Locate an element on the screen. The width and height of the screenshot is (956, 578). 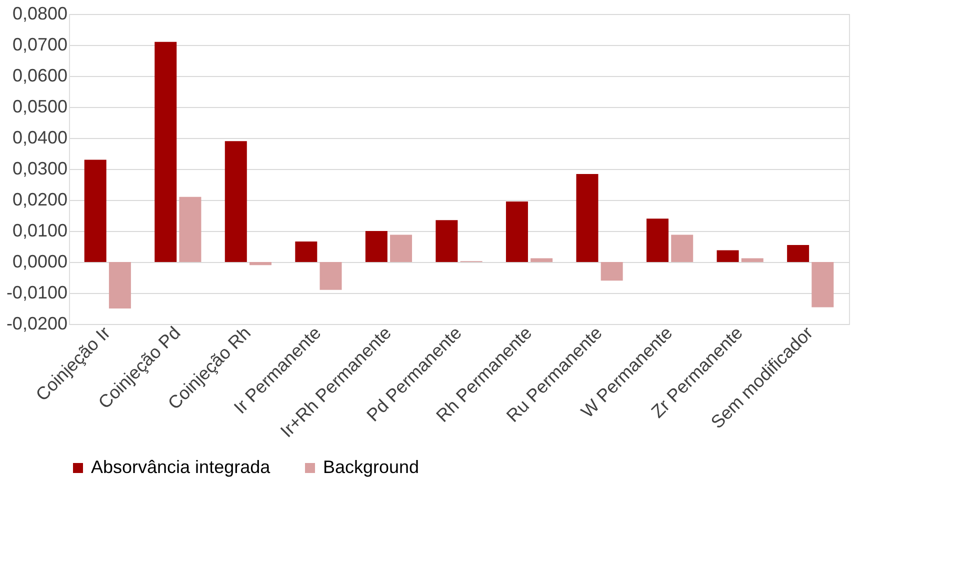
y-tick-label: 0,0500 is located at coordinates (40, 106).